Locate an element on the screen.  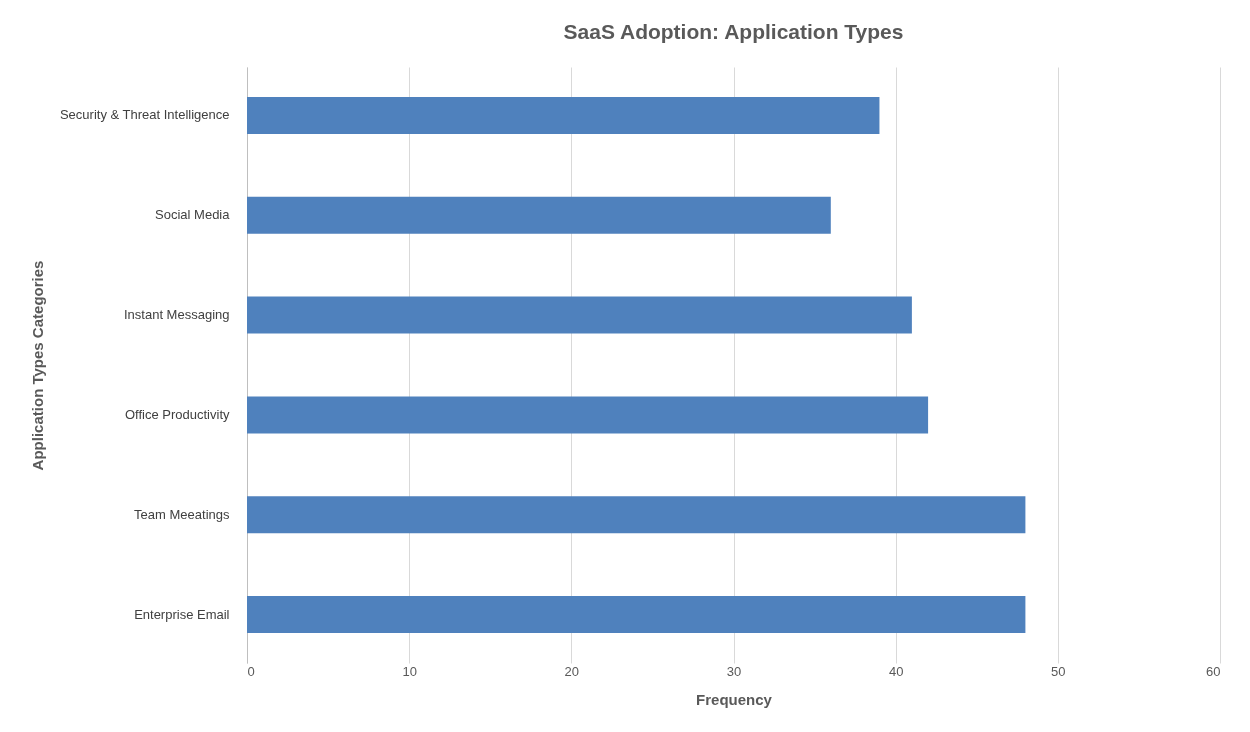
x-axis-title: Frequency is located at coordinates (734, 699).